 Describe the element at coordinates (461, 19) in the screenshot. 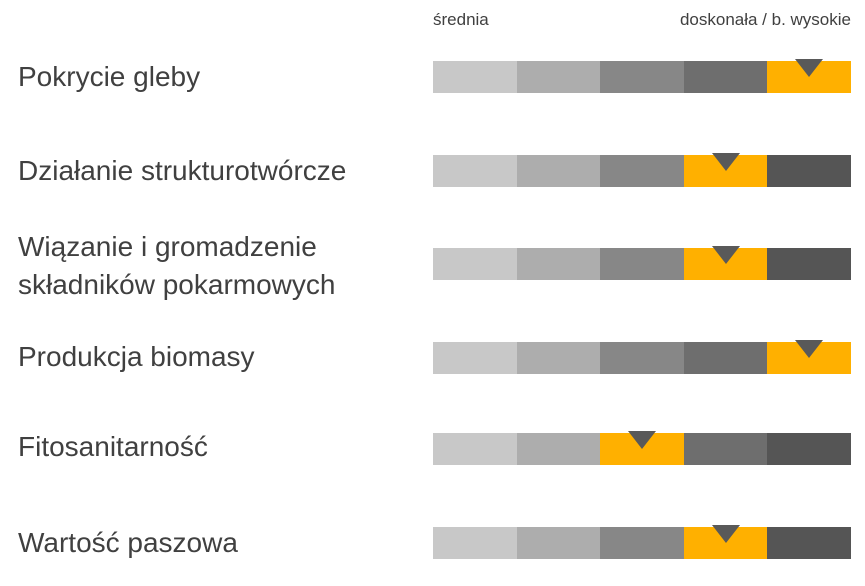

I see `scale-low-label: średnia` at that location.